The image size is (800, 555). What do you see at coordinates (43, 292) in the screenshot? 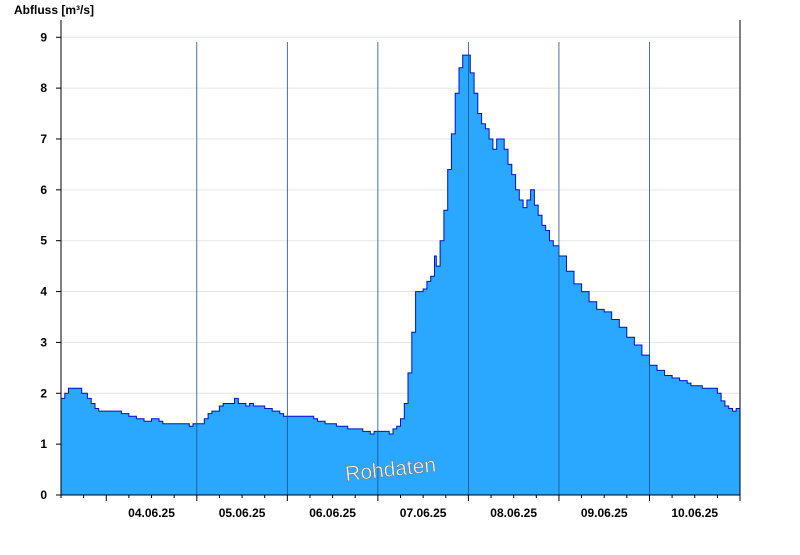
I see `y-tick-label: 4` at bounding box center [43, 292].